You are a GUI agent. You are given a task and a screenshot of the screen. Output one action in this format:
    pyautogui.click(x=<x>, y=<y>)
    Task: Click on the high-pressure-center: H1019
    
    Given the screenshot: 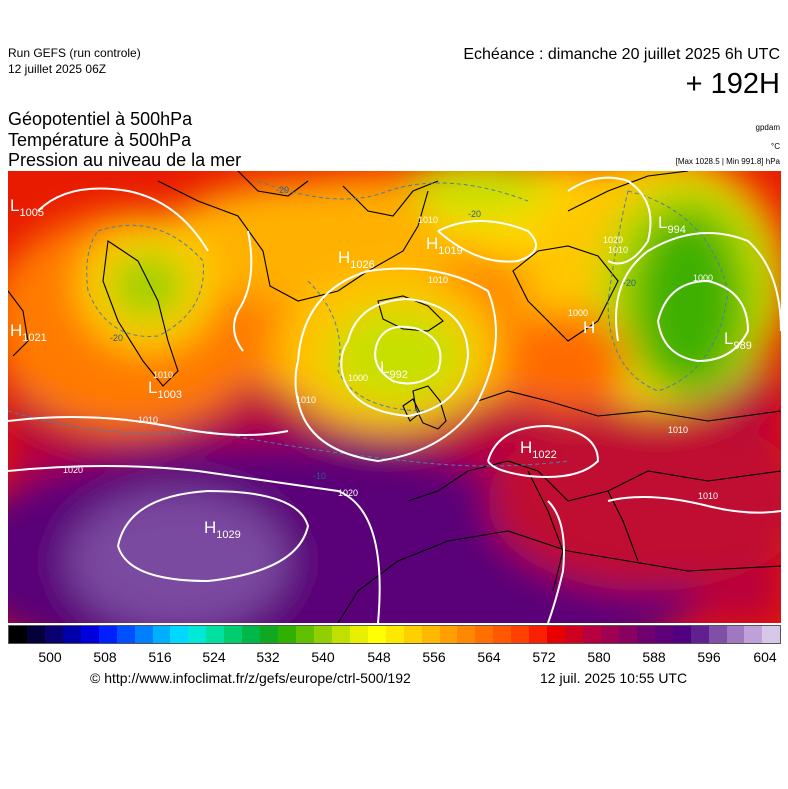 What is the action you would take?
    pyautogui.click(x=444, y=245)
    